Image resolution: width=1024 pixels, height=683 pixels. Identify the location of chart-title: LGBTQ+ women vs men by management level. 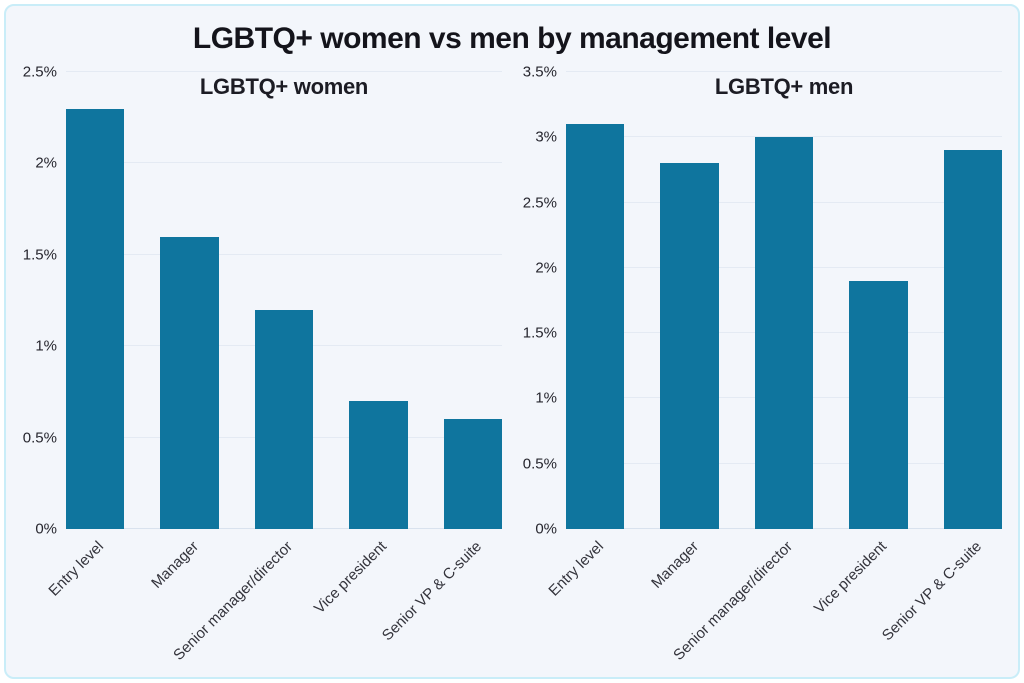
(512, 38).